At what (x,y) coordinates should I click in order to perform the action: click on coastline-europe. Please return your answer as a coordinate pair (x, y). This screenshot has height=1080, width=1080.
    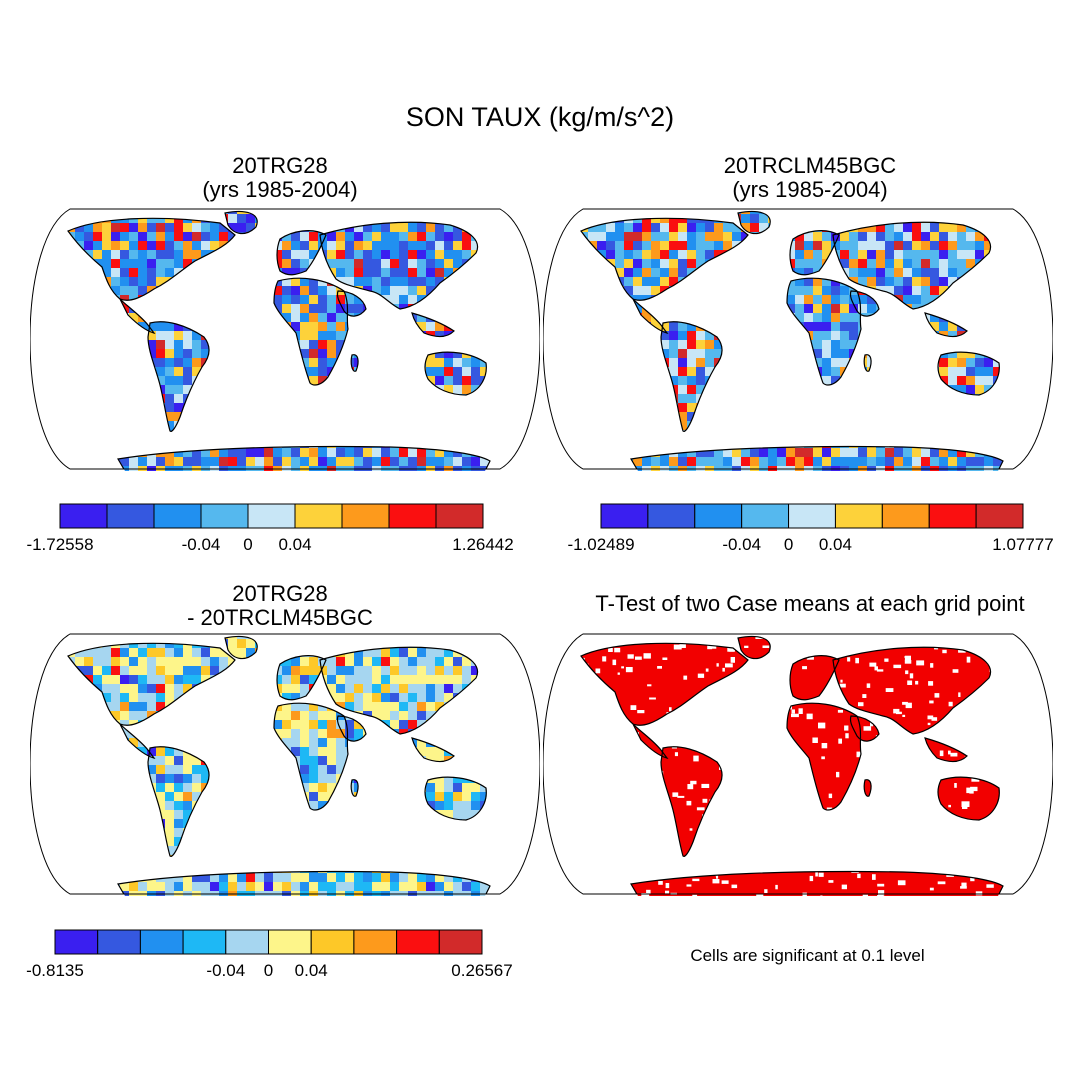
    Looking at the image, I should click on (814, 253).